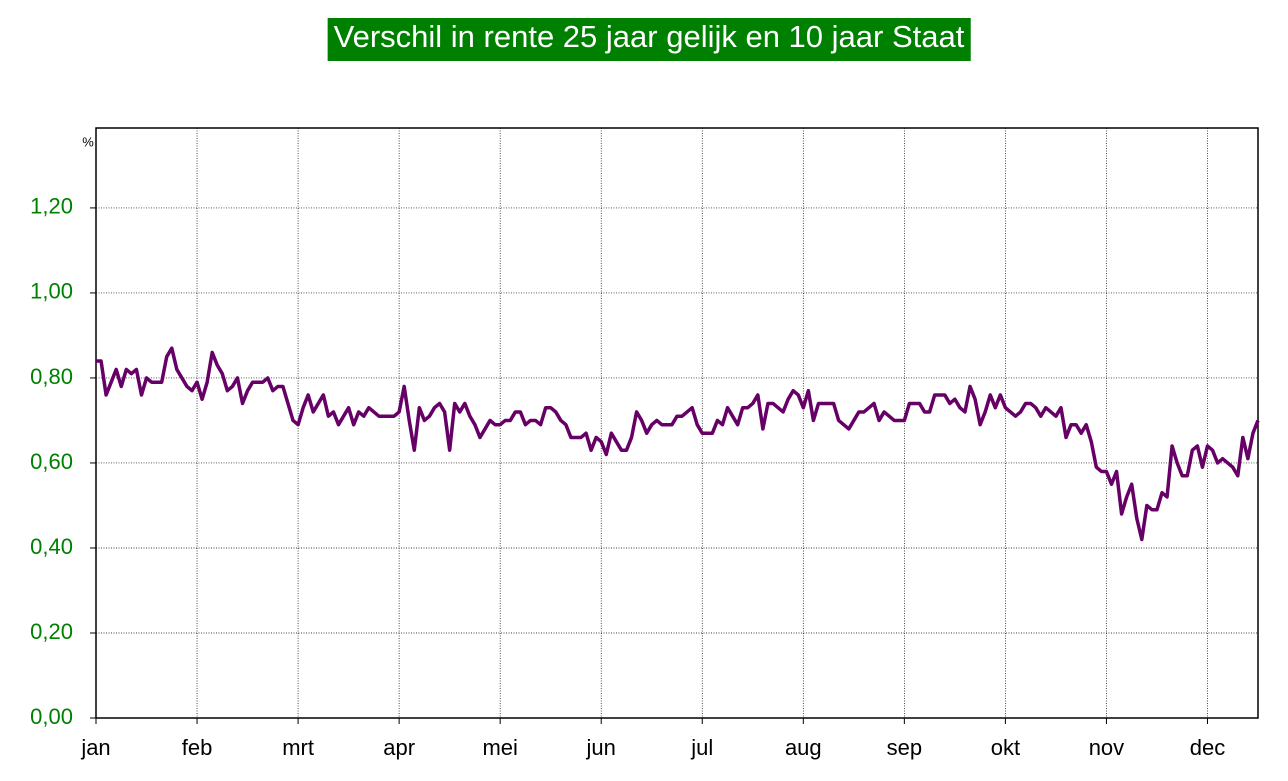 The width and height of the screenshot is (1288, 781). Describe the element at coordinates (1106, 747) in the screenshot. I see `x-tick-label: nov` at that location.